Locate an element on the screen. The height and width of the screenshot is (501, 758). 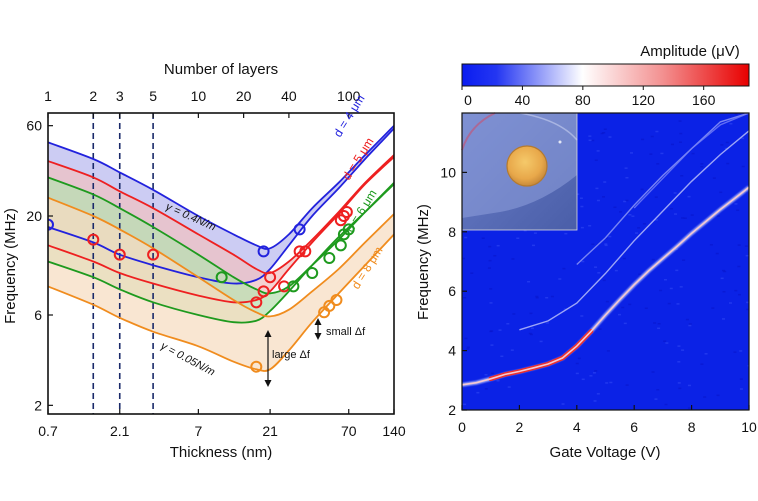
large-df-arrow is located at coordinates (268, 358).